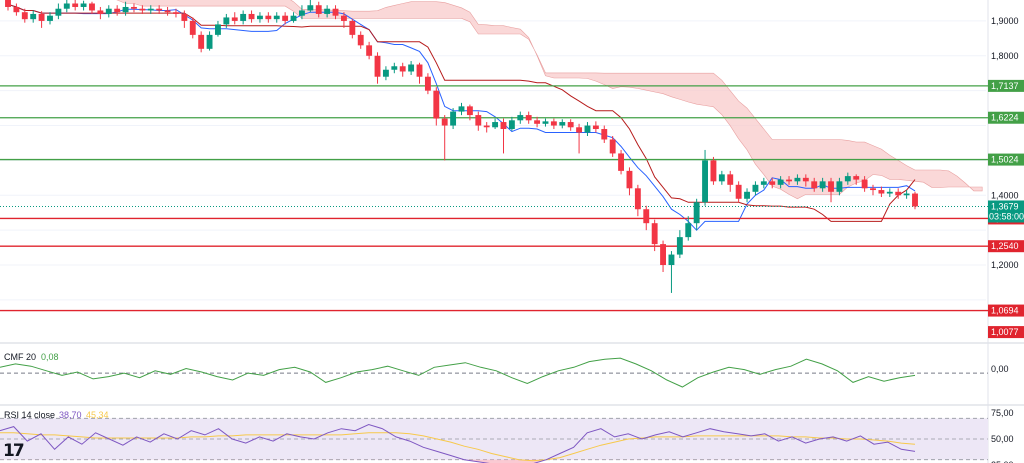  I want to click on price-tick-label: 1,9000, so click(1005, 21).